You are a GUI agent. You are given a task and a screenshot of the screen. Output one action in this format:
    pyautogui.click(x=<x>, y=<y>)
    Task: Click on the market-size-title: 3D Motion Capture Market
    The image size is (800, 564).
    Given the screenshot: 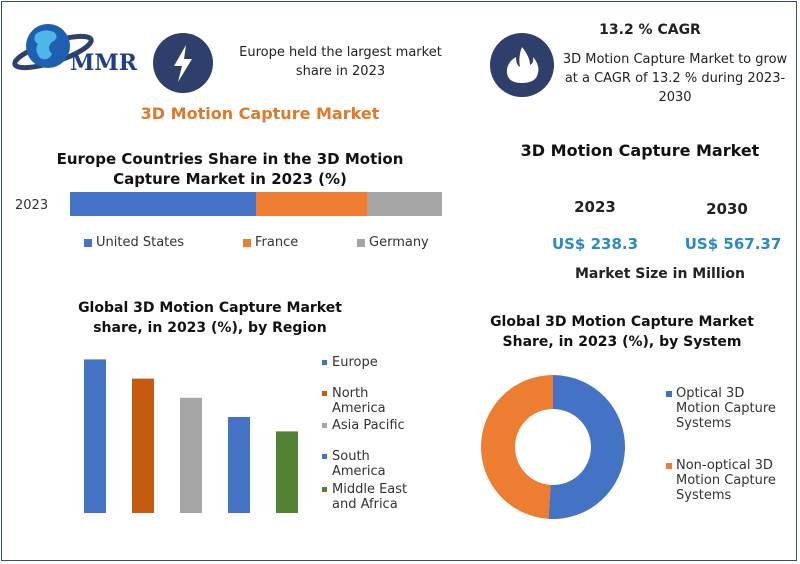 What is the action you would take?
    pyautogui.click(x=640, y=150)
    